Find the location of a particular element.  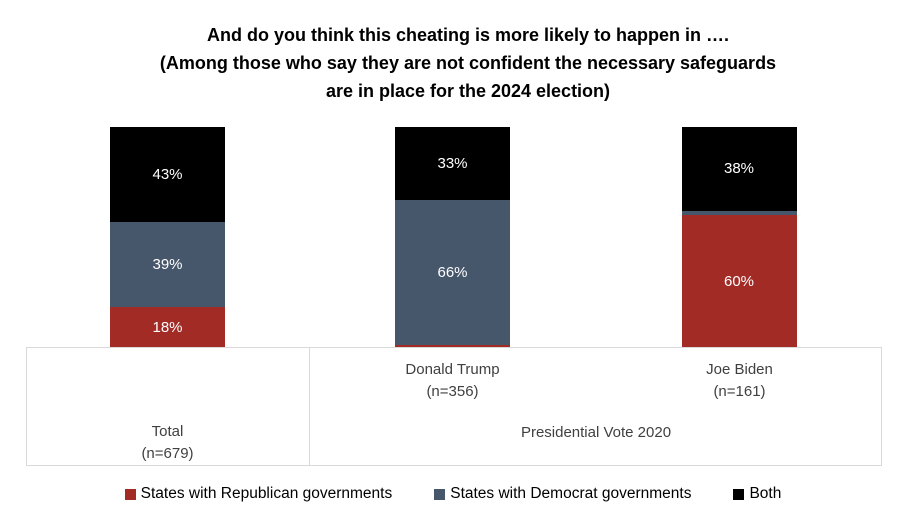

category-label-joe-biden: Joe Biden (n=161) is located at coordinates (739, 381).